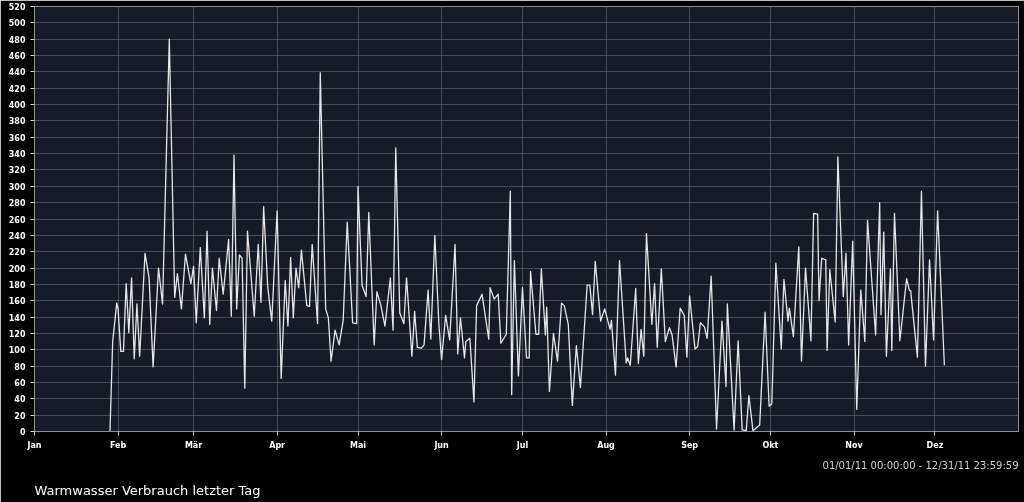 This screenshot has height=502, width=1024. I want to click on x-tick-label: Feb, so click(118, 445).